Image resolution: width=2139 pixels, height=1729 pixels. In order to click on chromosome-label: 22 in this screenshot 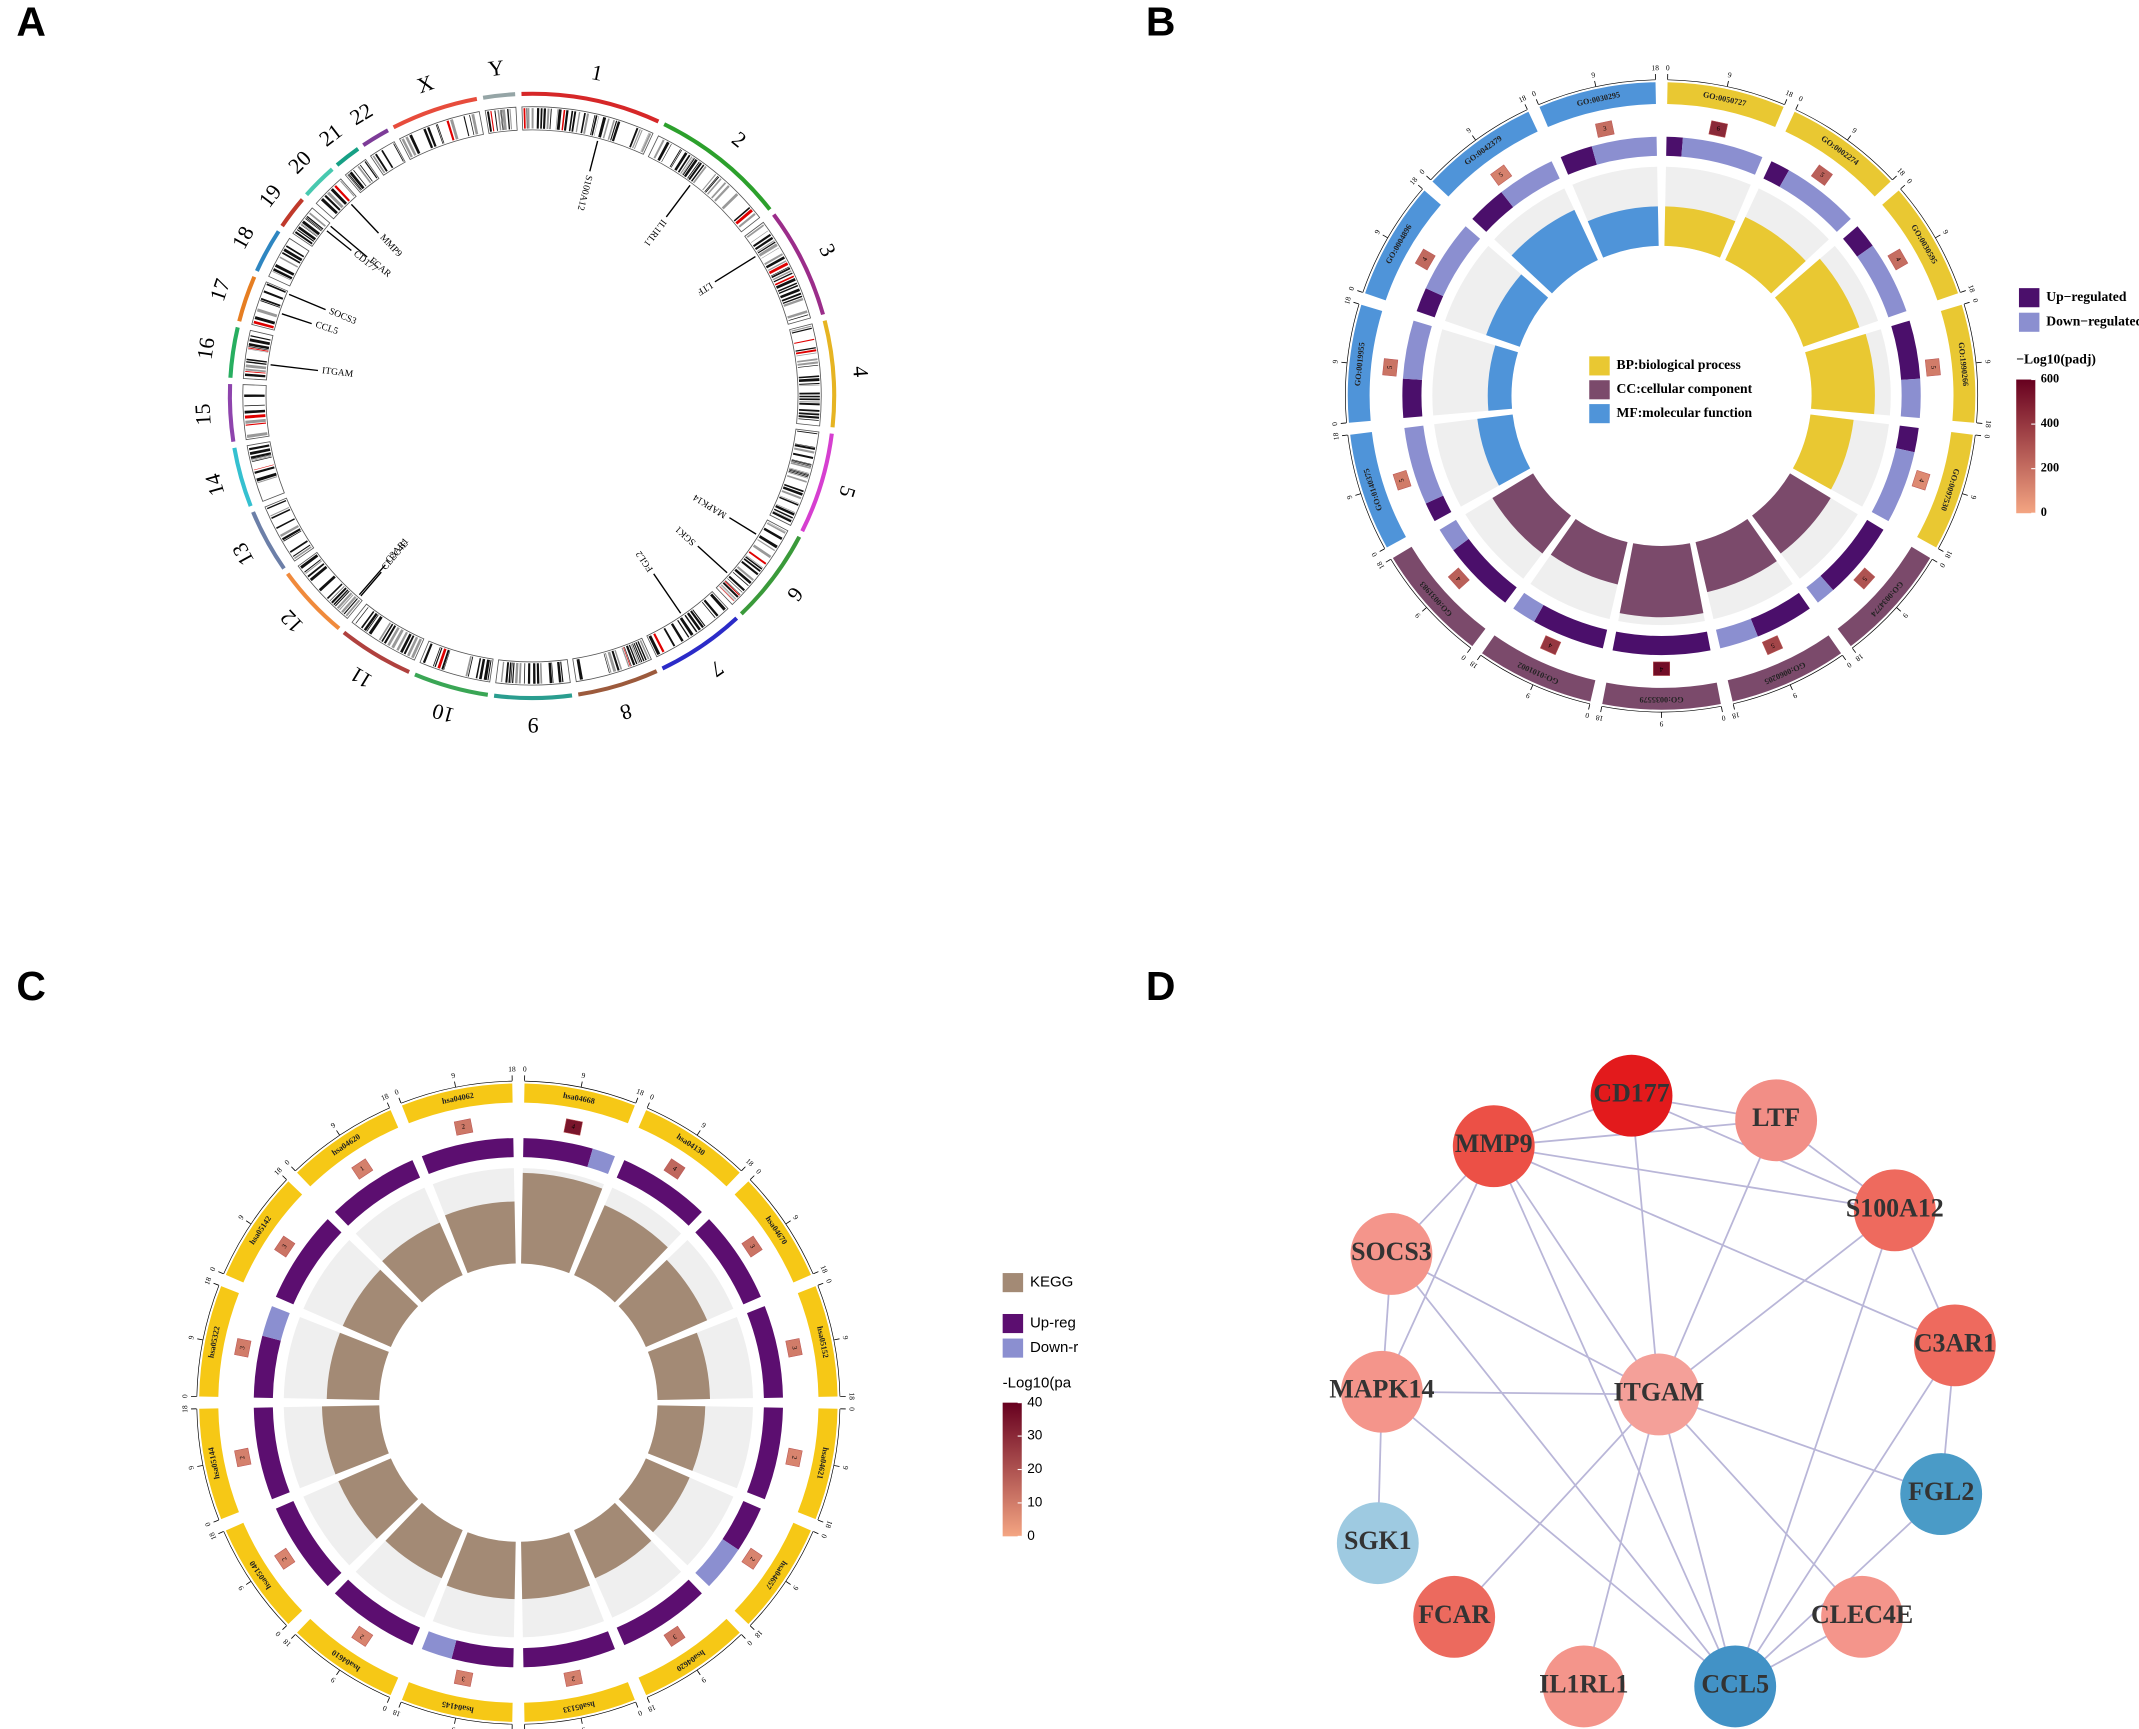, I will do `click(361, 114)`.